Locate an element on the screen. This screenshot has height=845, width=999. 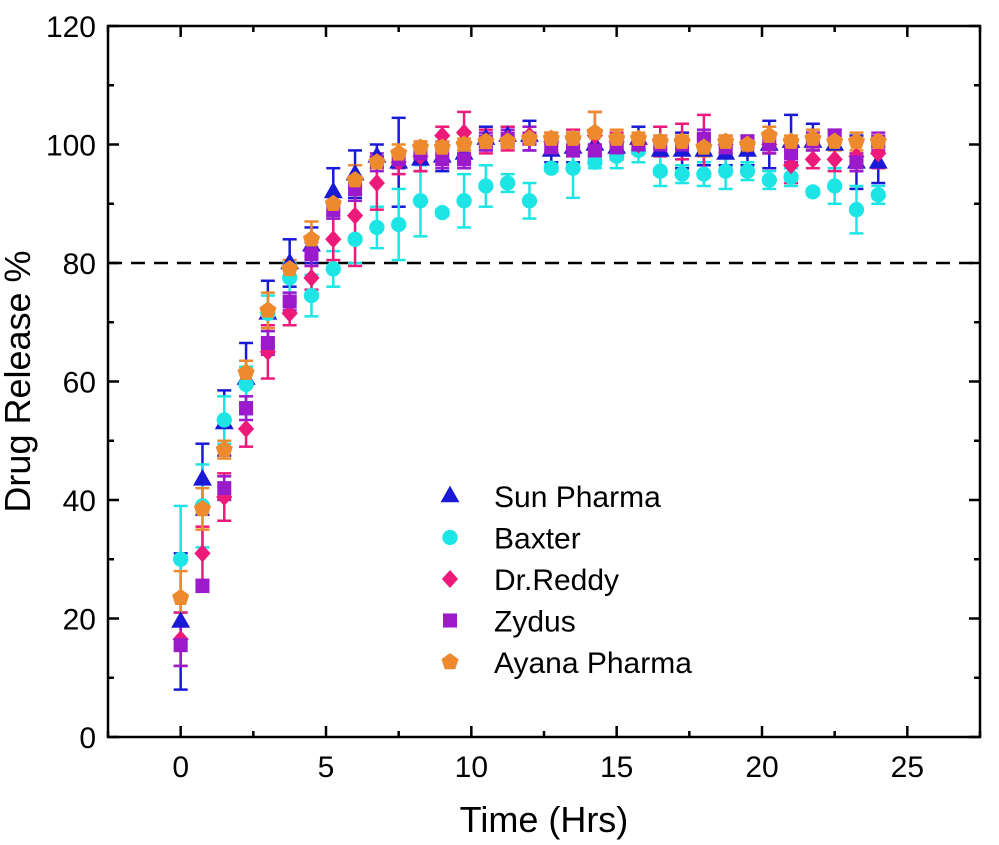
legend-marker-ayana-pharma is located at coordinates (450, 661).